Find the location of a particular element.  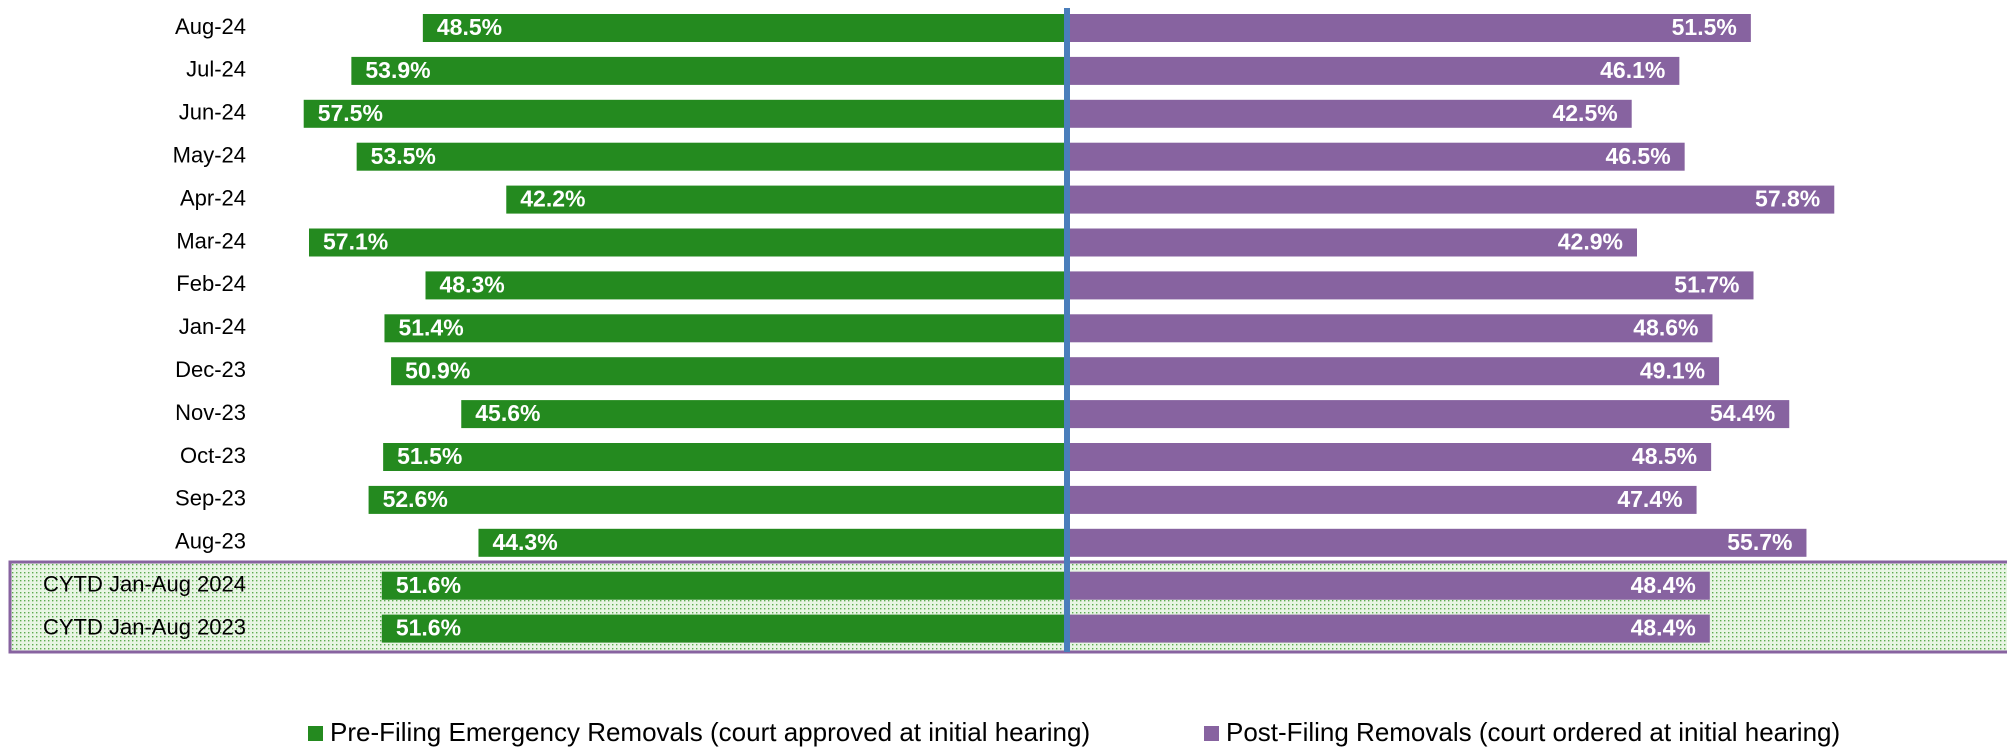

category-label: Jul-24 is located at coordinates (216, 69).